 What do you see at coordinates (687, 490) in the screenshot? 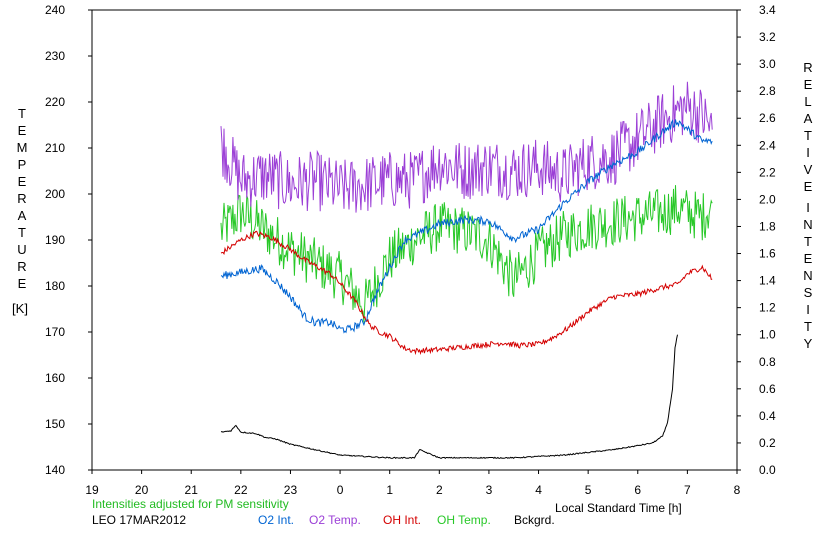
I see `x-tick-label: 7` at bounding box center [687, 490].